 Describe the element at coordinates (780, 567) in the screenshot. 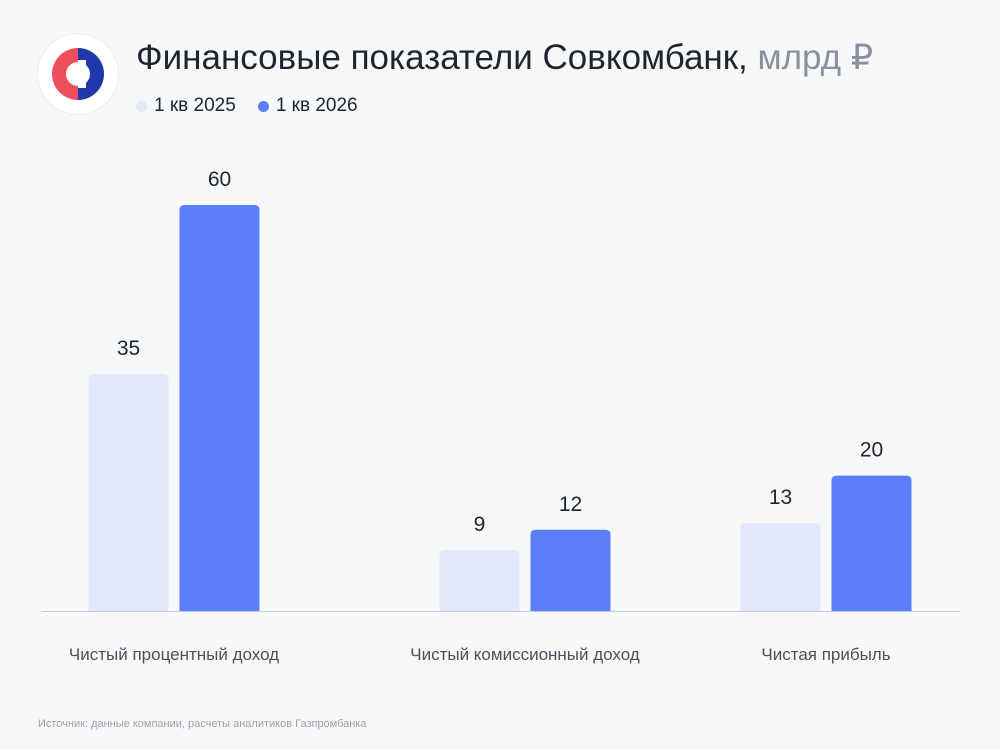

I see `bar-net-profit-2025` at that location.